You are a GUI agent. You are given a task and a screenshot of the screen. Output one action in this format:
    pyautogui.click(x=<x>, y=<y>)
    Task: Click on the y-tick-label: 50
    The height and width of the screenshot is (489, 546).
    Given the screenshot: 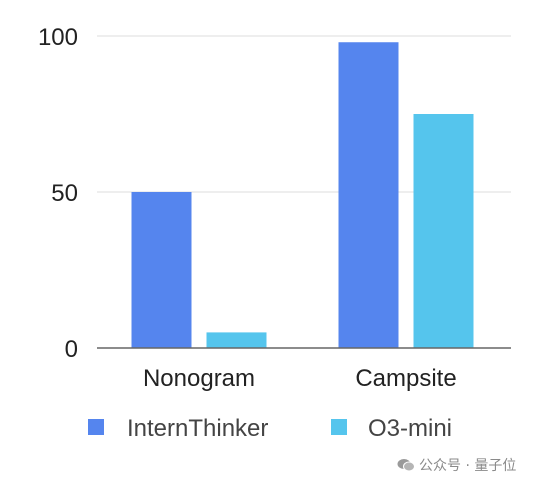 What is the action you would take?
    pyautogui.click(x=64, y=193)
    